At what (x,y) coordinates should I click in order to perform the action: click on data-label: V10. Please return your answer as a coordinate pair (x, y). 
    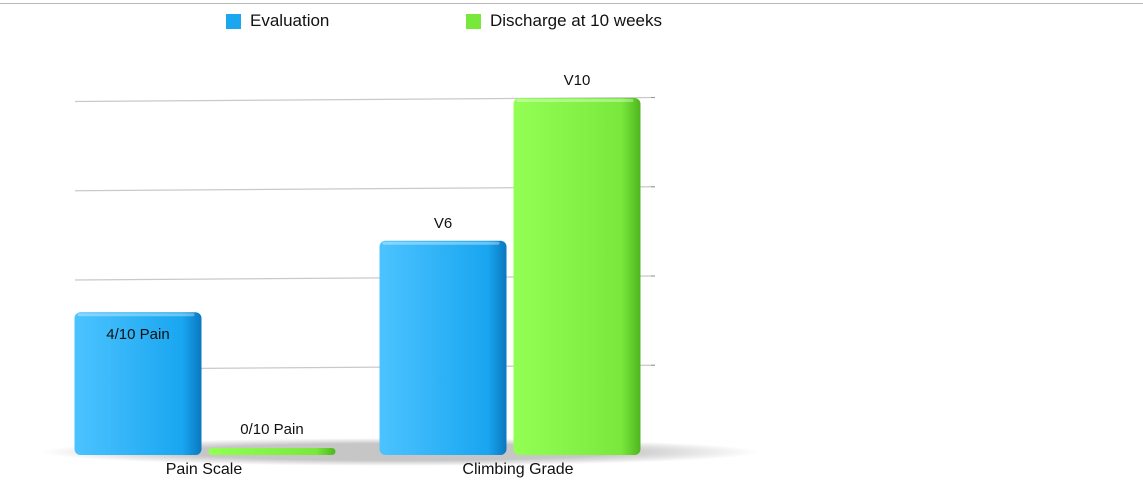
    Looking at the image, I should click on (577, 80).